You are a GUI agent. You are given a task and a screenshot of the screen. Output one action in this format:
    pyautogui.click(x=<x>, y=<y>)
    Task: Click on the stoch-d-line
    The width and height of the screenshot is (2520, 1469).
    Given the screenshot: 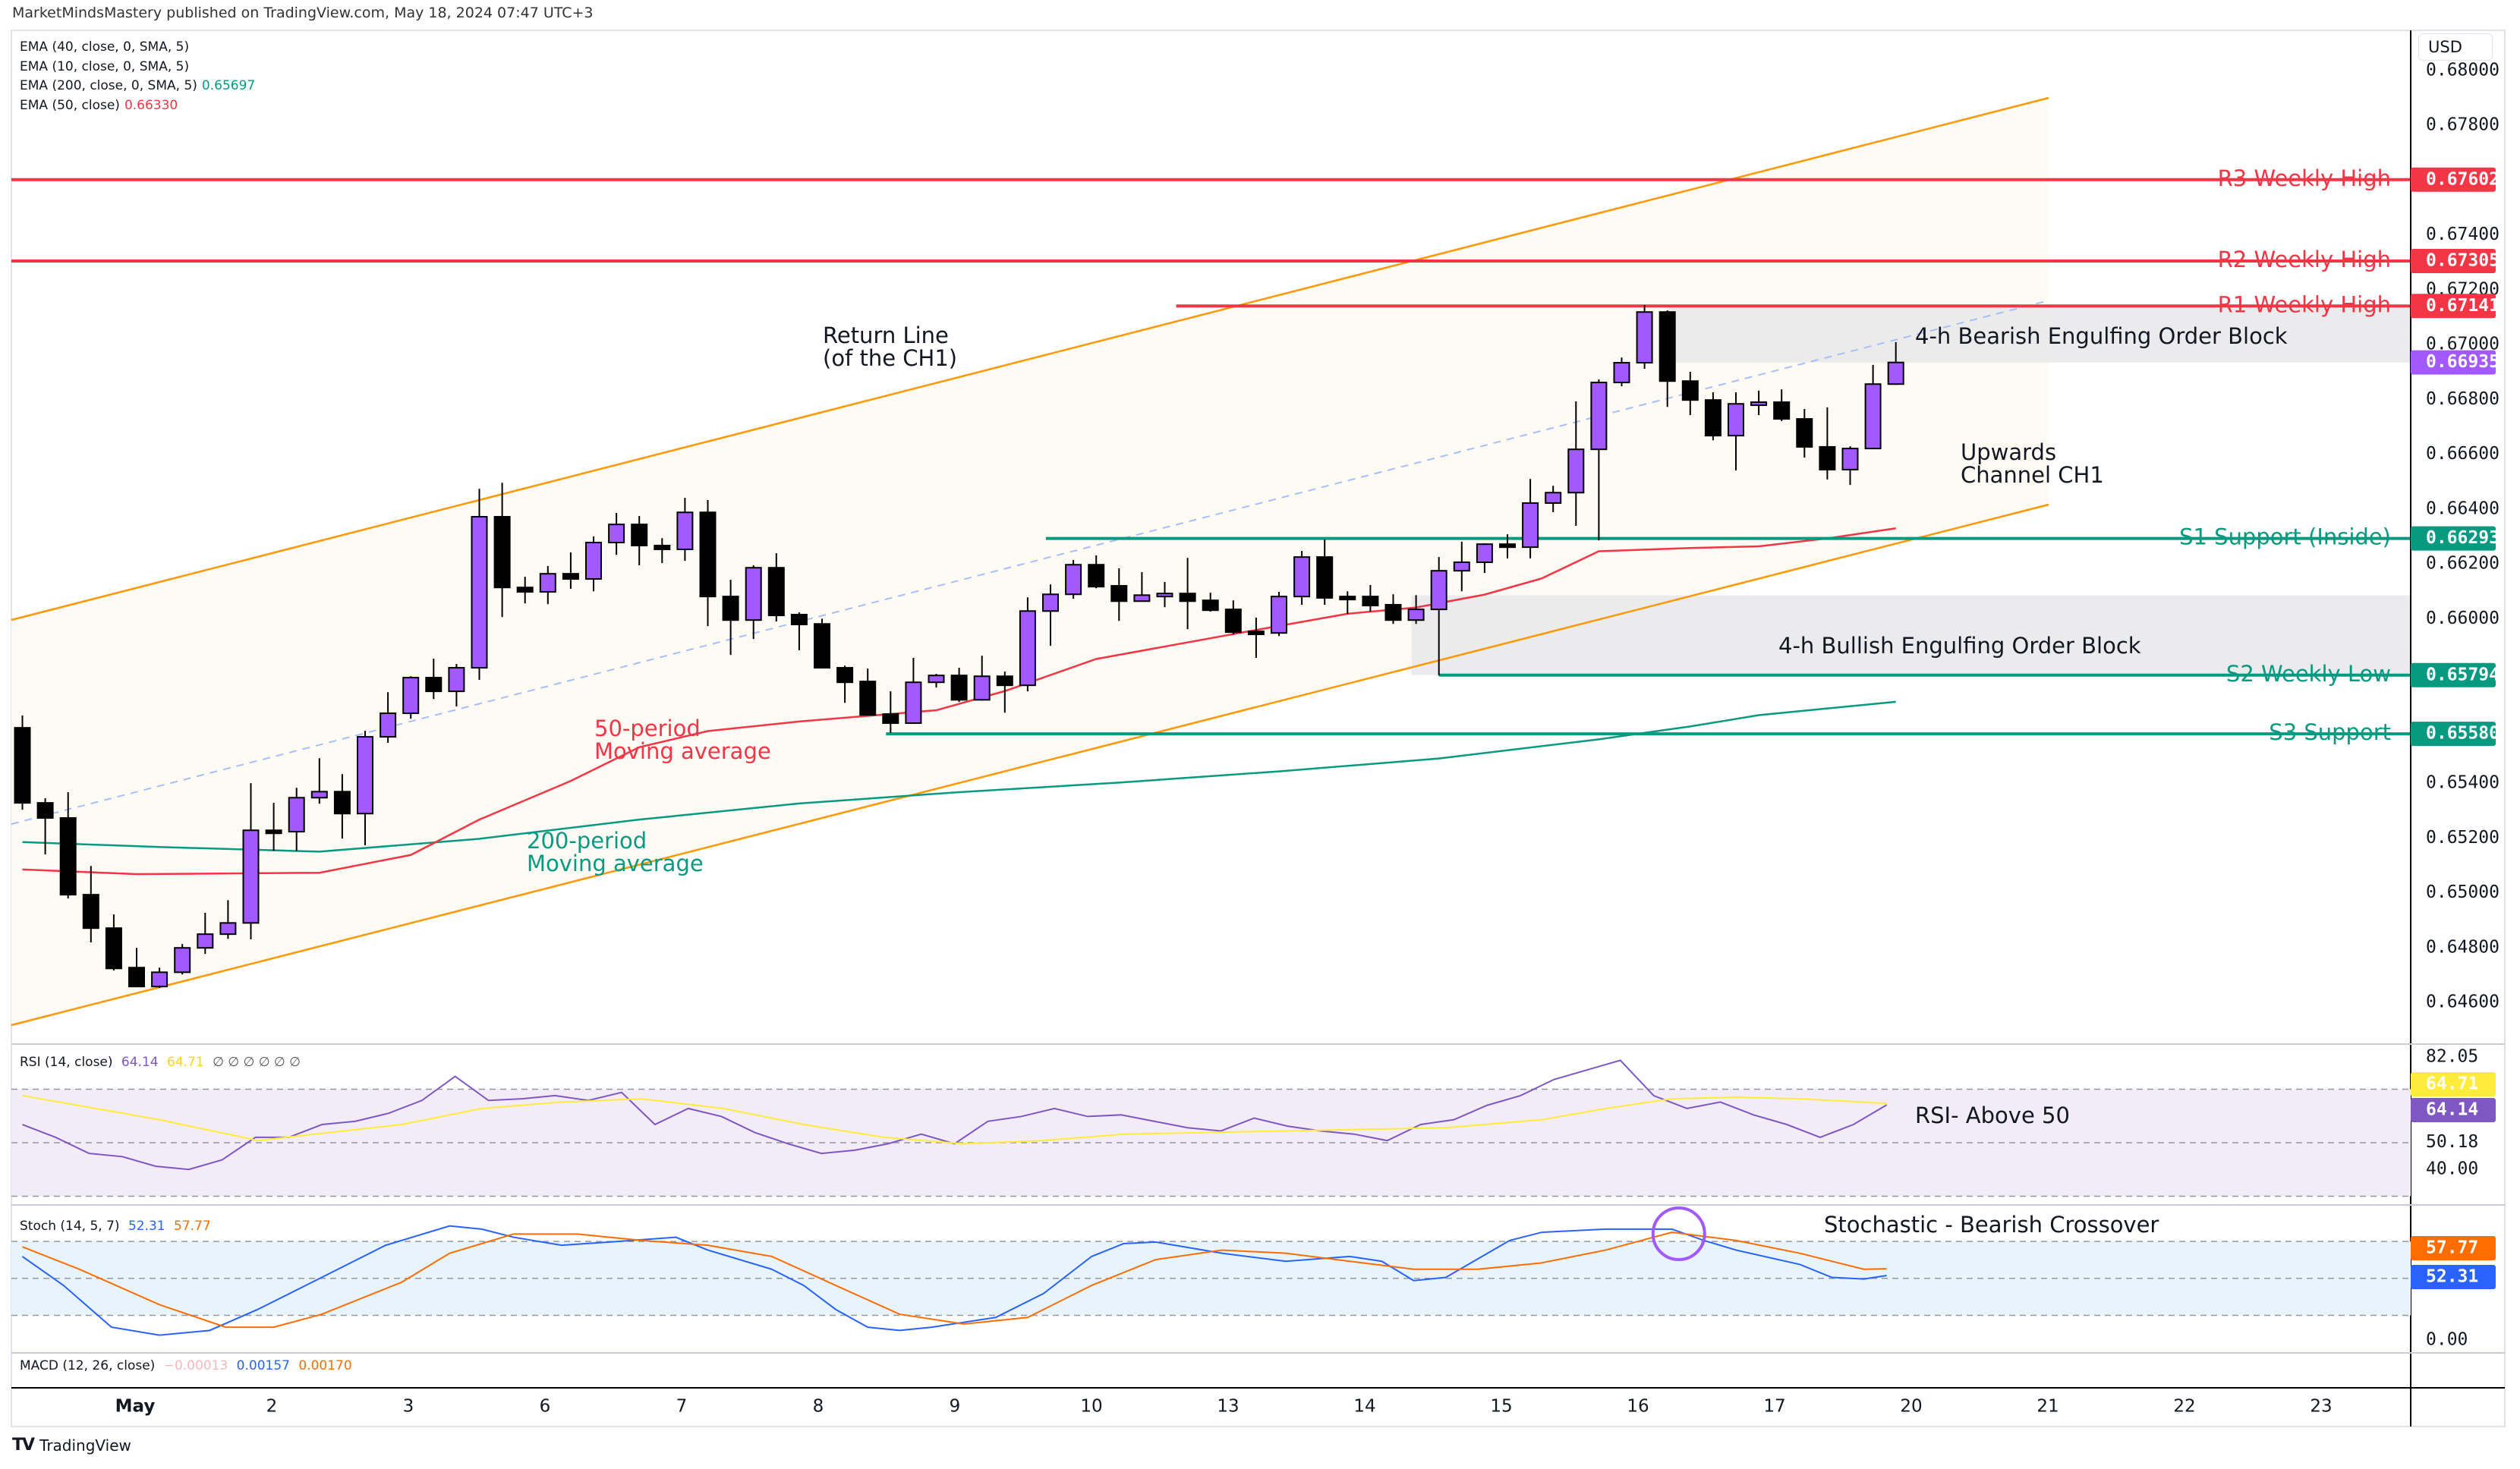 What is the action you would take?
    pyautogui.click(x=954, y=1280)
    